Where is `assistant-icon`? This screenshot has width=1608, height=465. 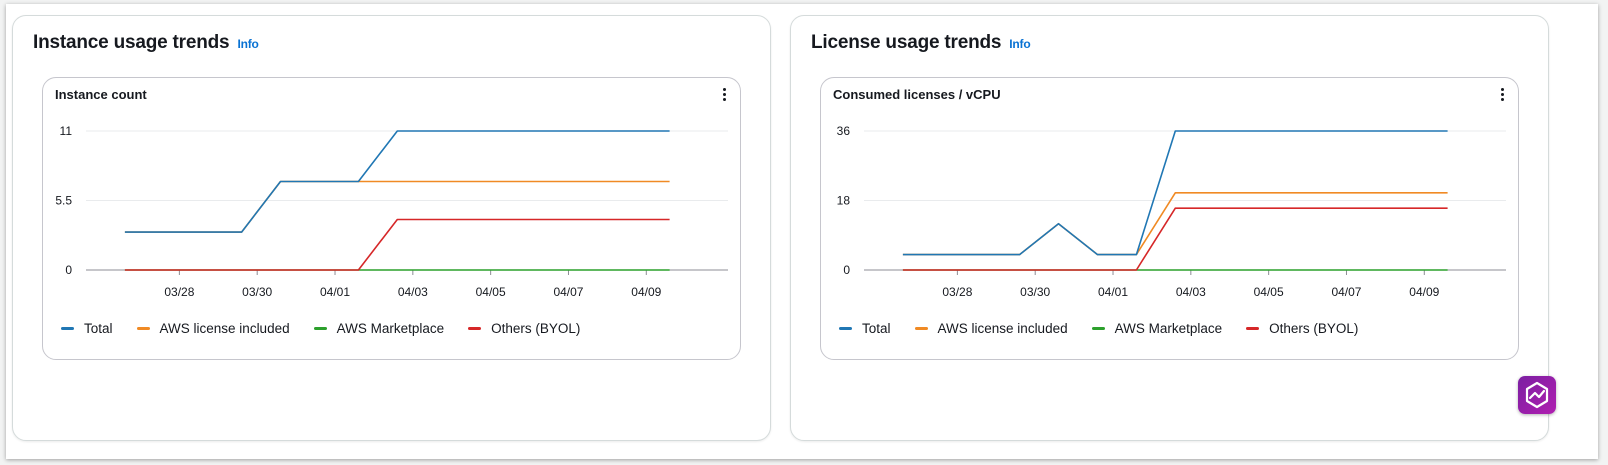 assistant-icon is located at coordinates (1537, 395).